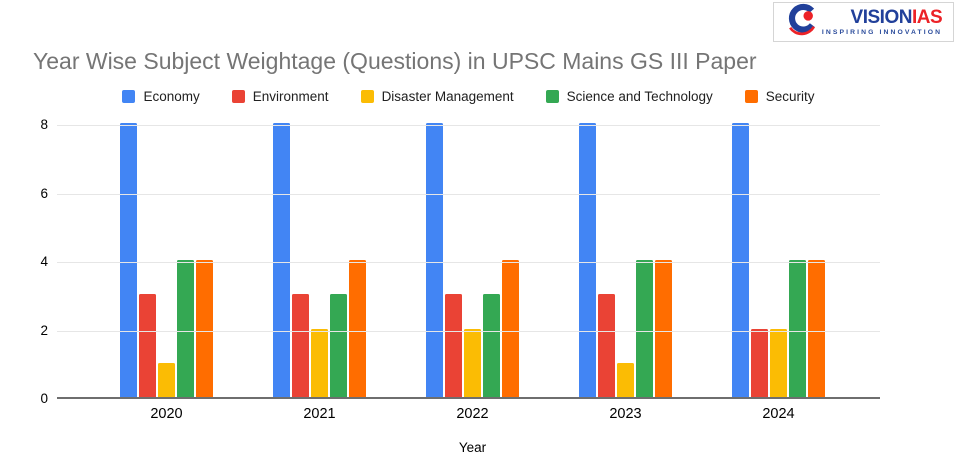  I want to click on bar-group-2022, so click(472, 260).